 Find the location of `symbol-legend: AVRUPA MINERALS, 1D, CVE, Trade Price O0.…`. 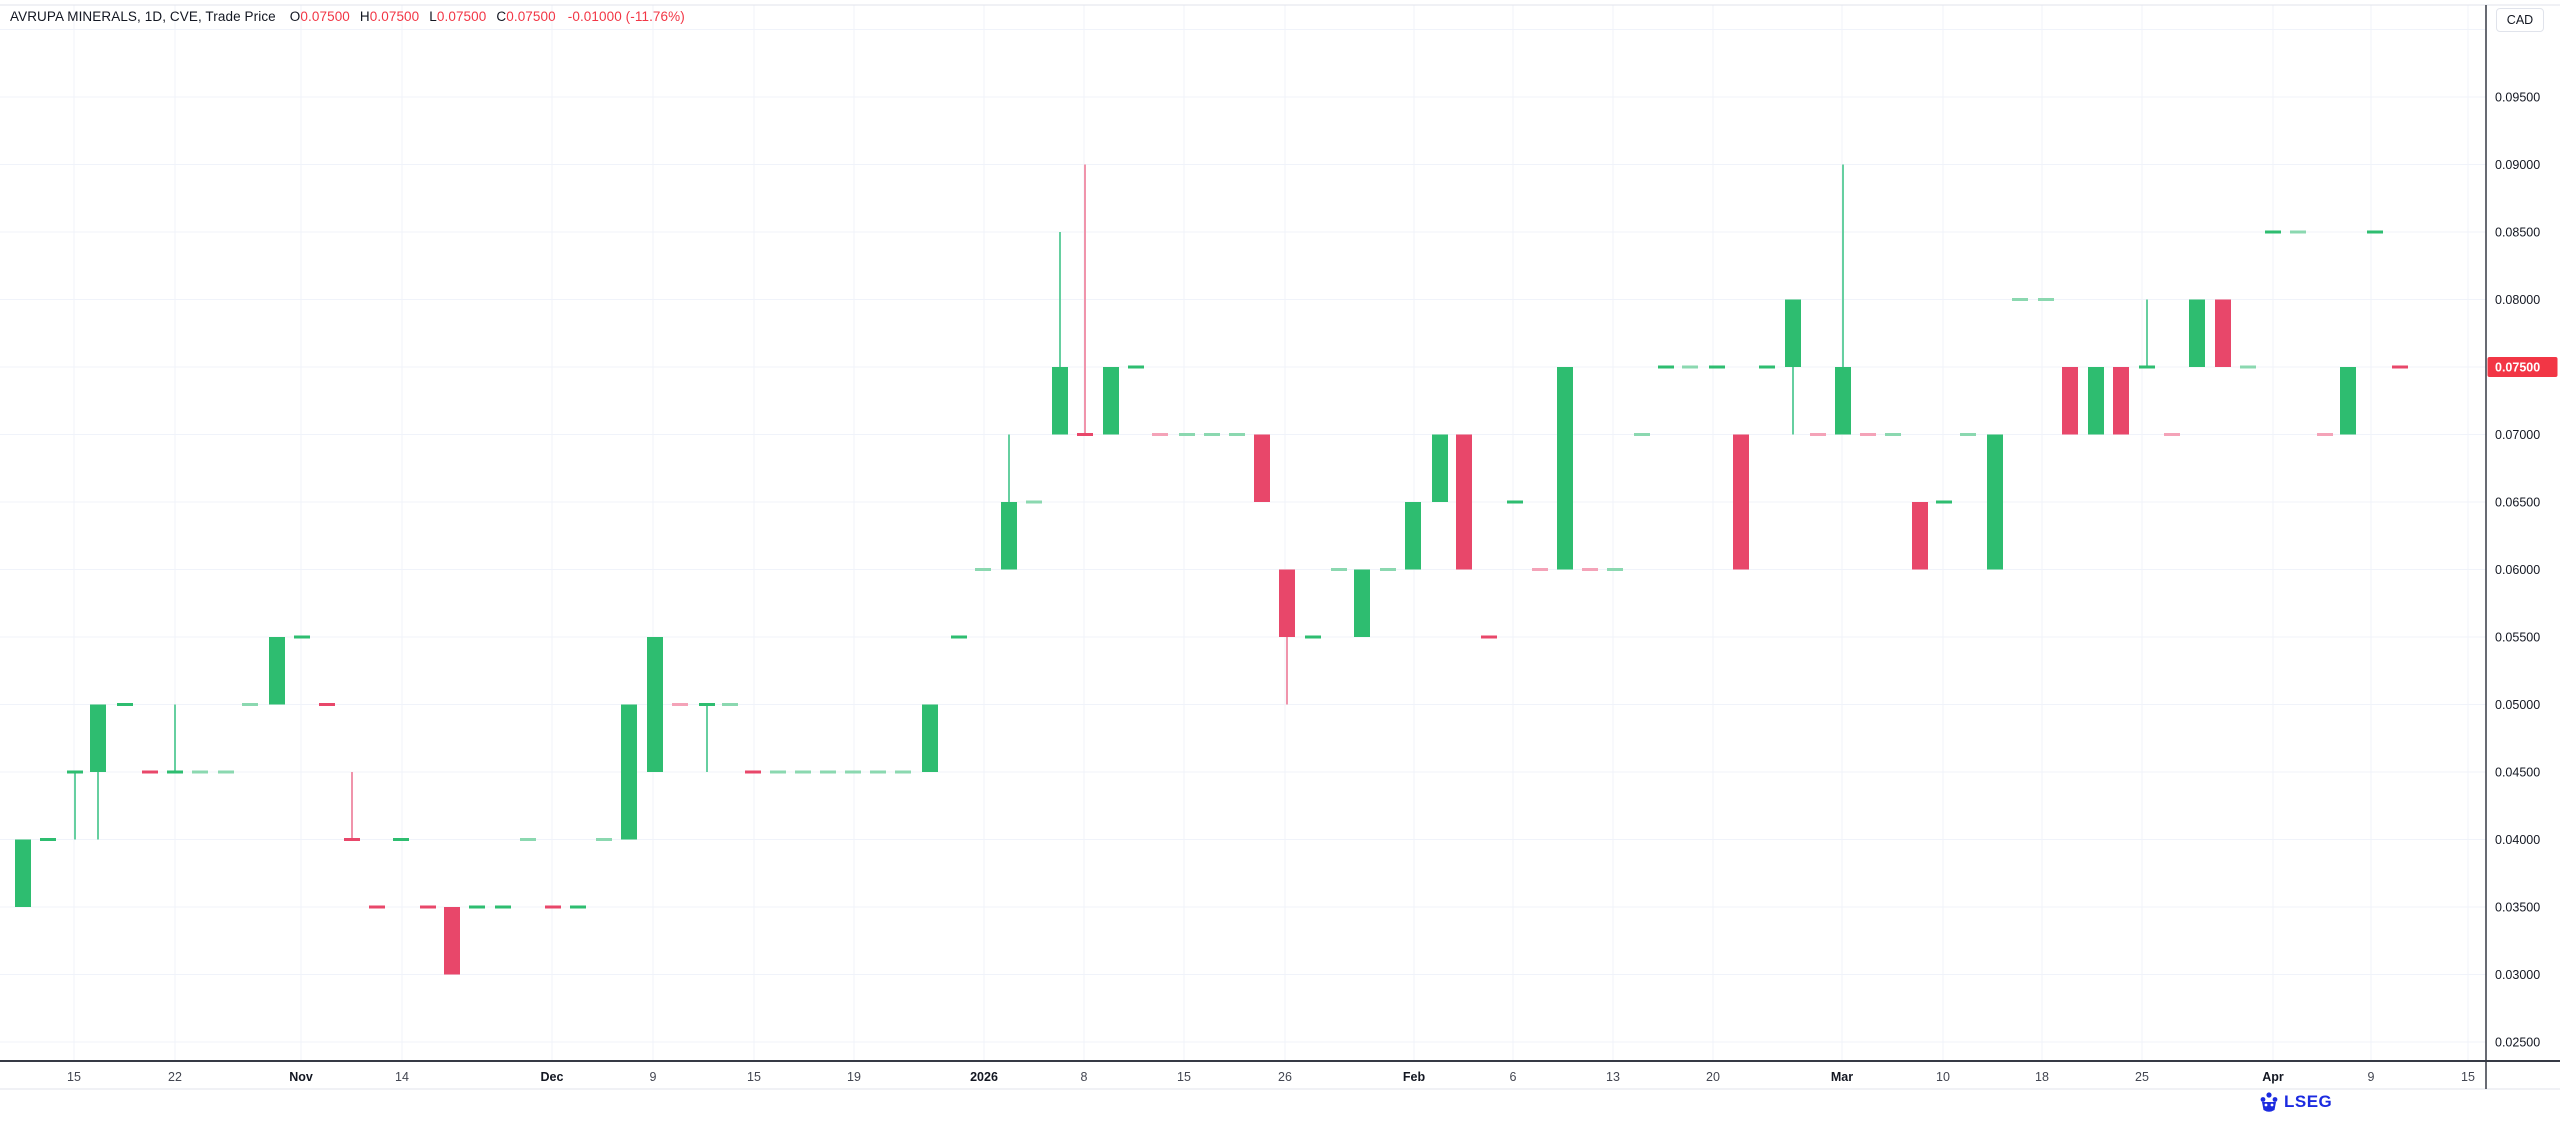

symbol-legend: AVRUPA MINERALS, 1D, CVE, Trade Price O0.… is located at coordinates (347, 16).